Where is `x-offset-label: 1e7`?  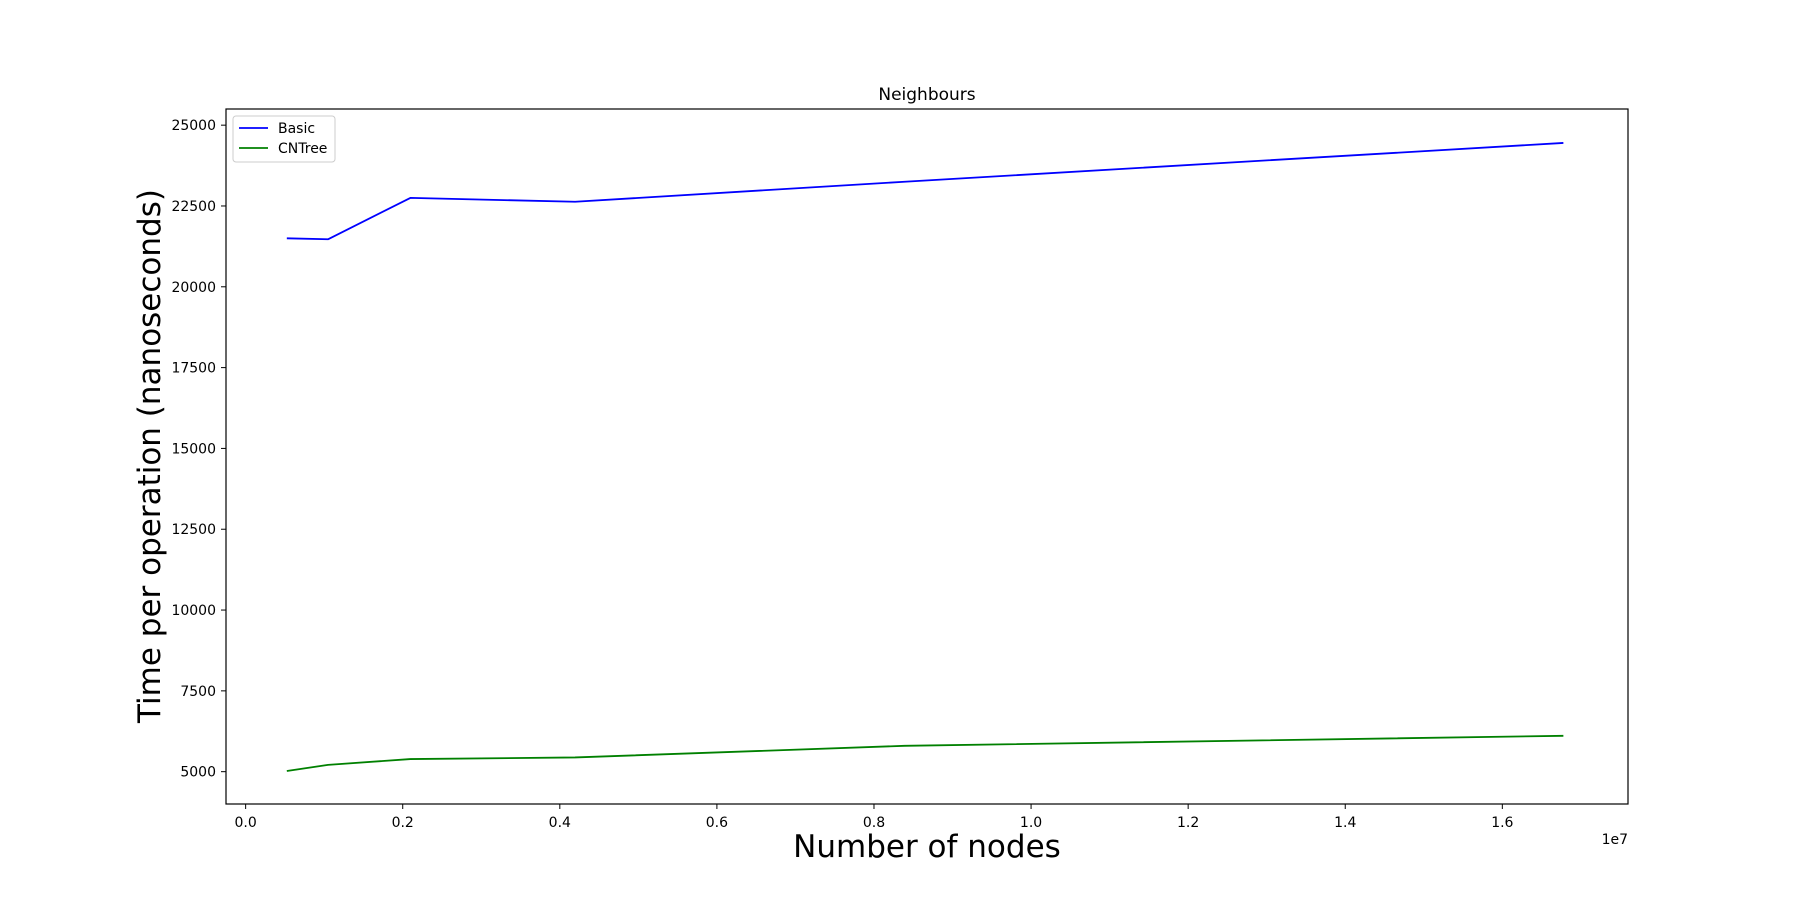
x-offset-label: 1e7 is located at coordinates (1615, 840).